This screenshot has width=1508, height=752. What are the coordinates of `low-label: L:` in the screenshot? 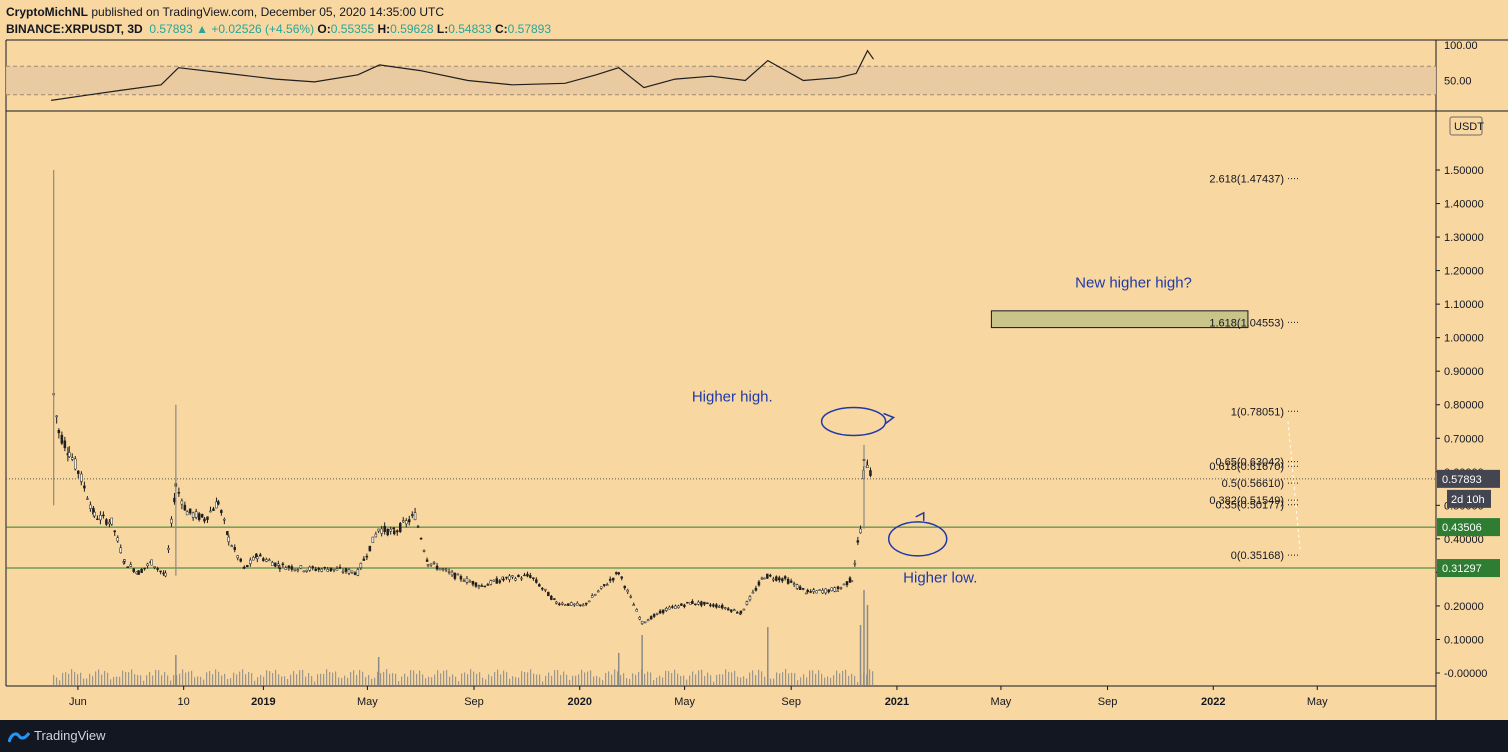 It's located at (442, 29).